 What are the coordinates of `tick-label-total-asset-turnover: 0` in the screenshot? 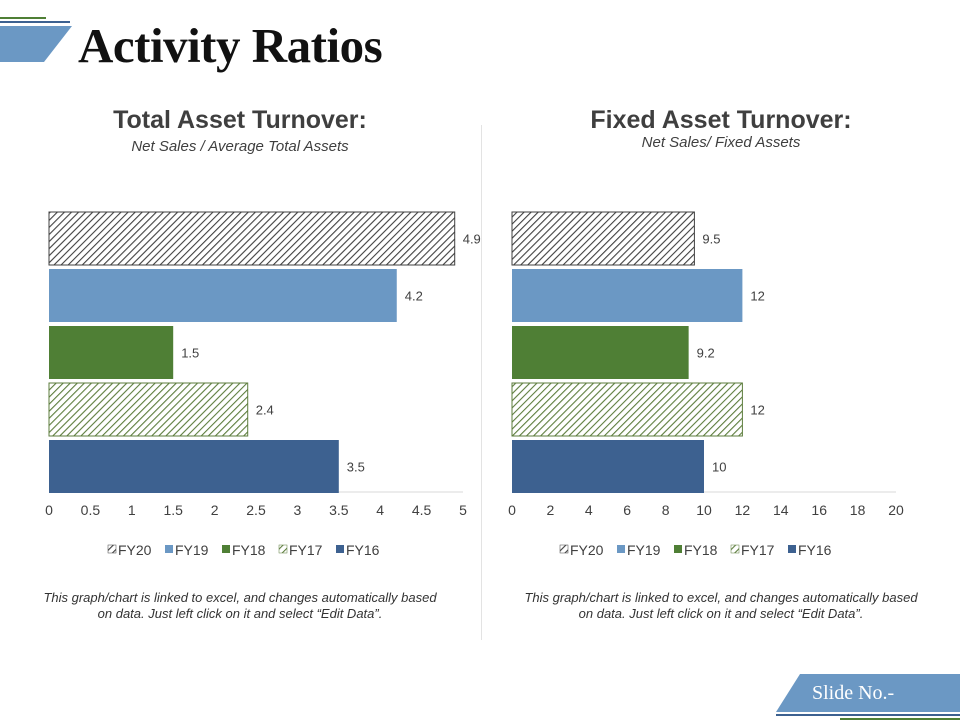 It's located at (49, 510).